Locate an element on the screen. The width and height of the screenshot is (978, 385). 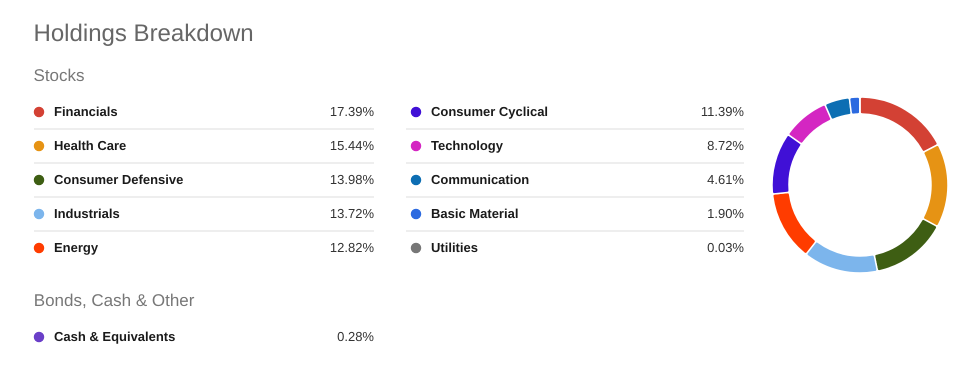
data-label: 0.28% is located at coordinates (355, 336).